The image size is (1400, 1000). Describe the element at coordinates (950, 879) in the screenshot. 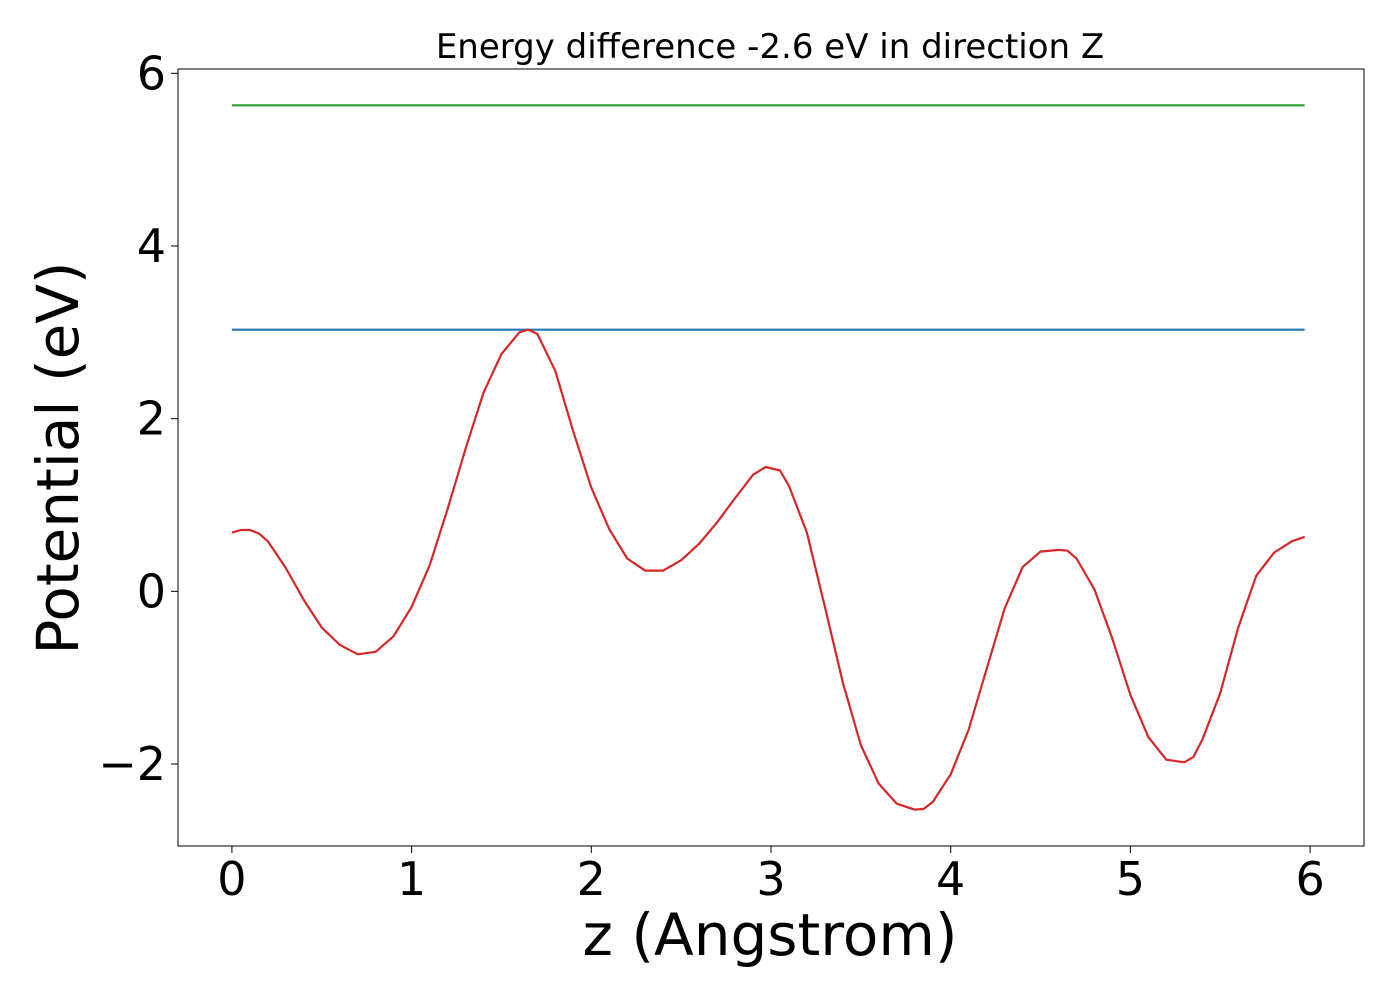

I see `x-tick-label: 4` at that location.